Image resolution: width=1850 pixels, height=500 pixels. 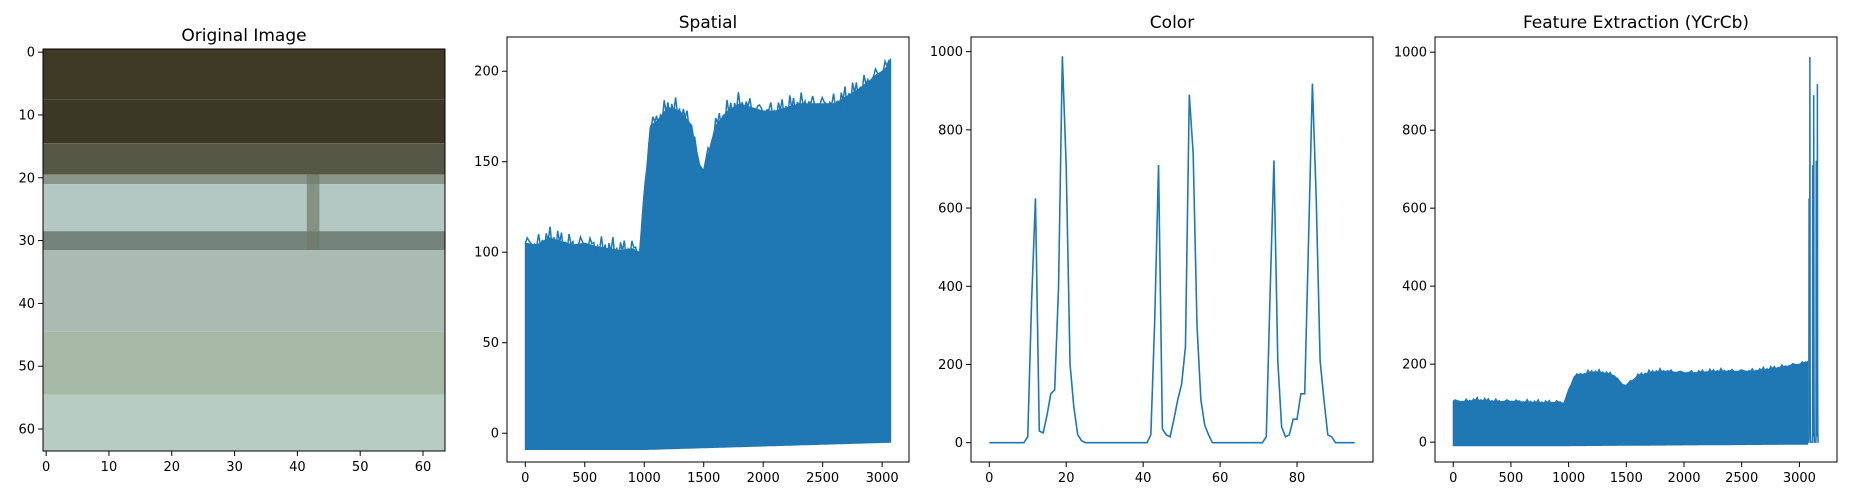 What do you see at coordinates (243, 36) in the screenshot?
I see `subplot-title: Original Image` at bounding box center [243, 36].